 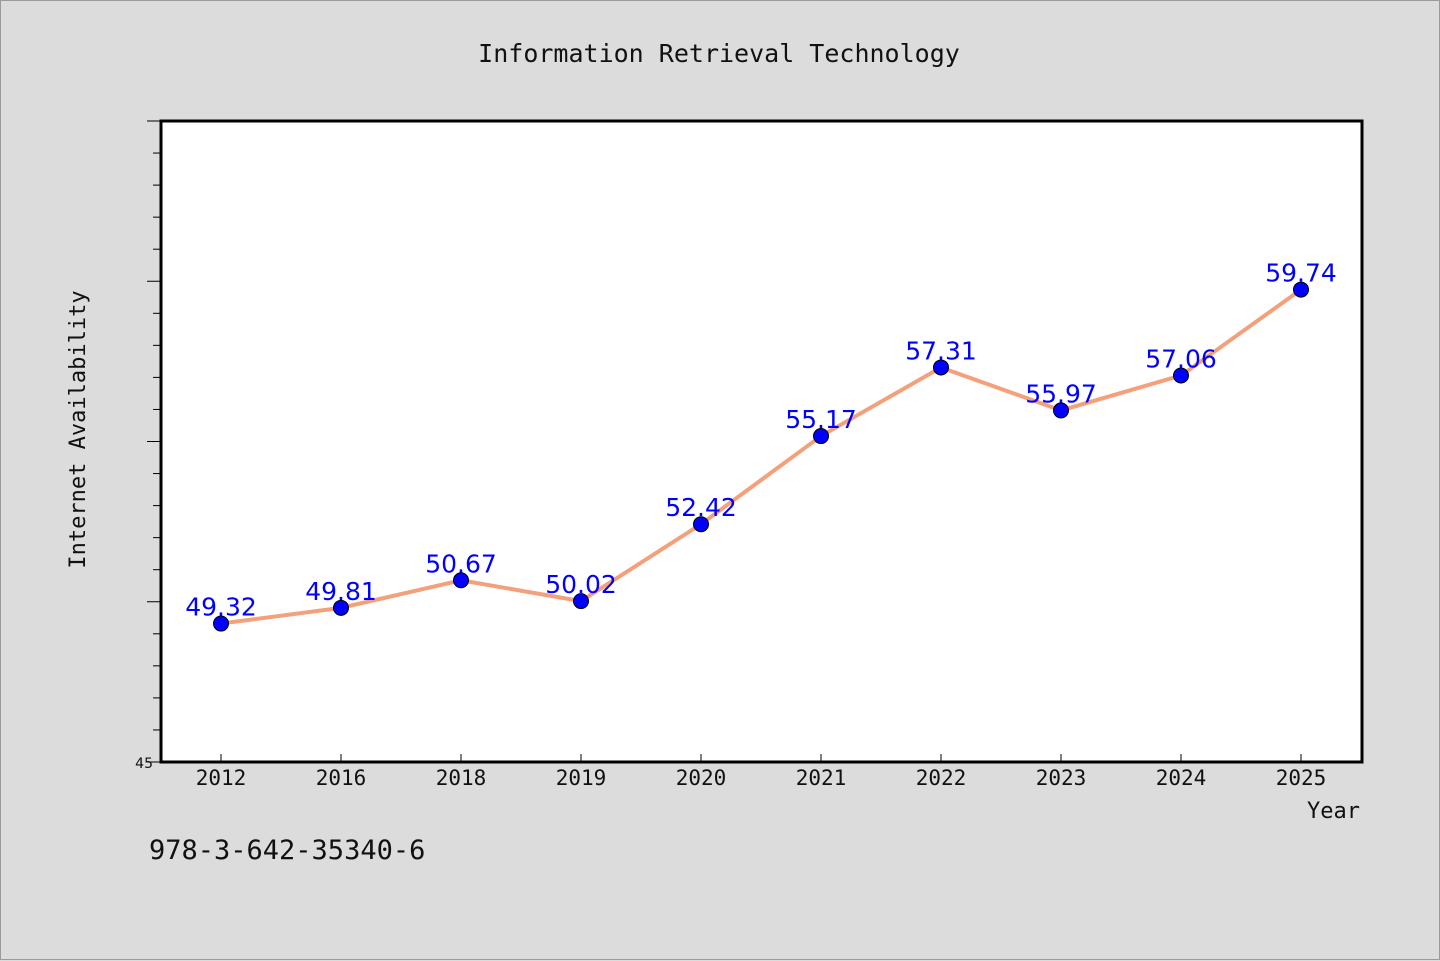 I want to click on x-tick-label: 2016, so click(x=341, y=778).